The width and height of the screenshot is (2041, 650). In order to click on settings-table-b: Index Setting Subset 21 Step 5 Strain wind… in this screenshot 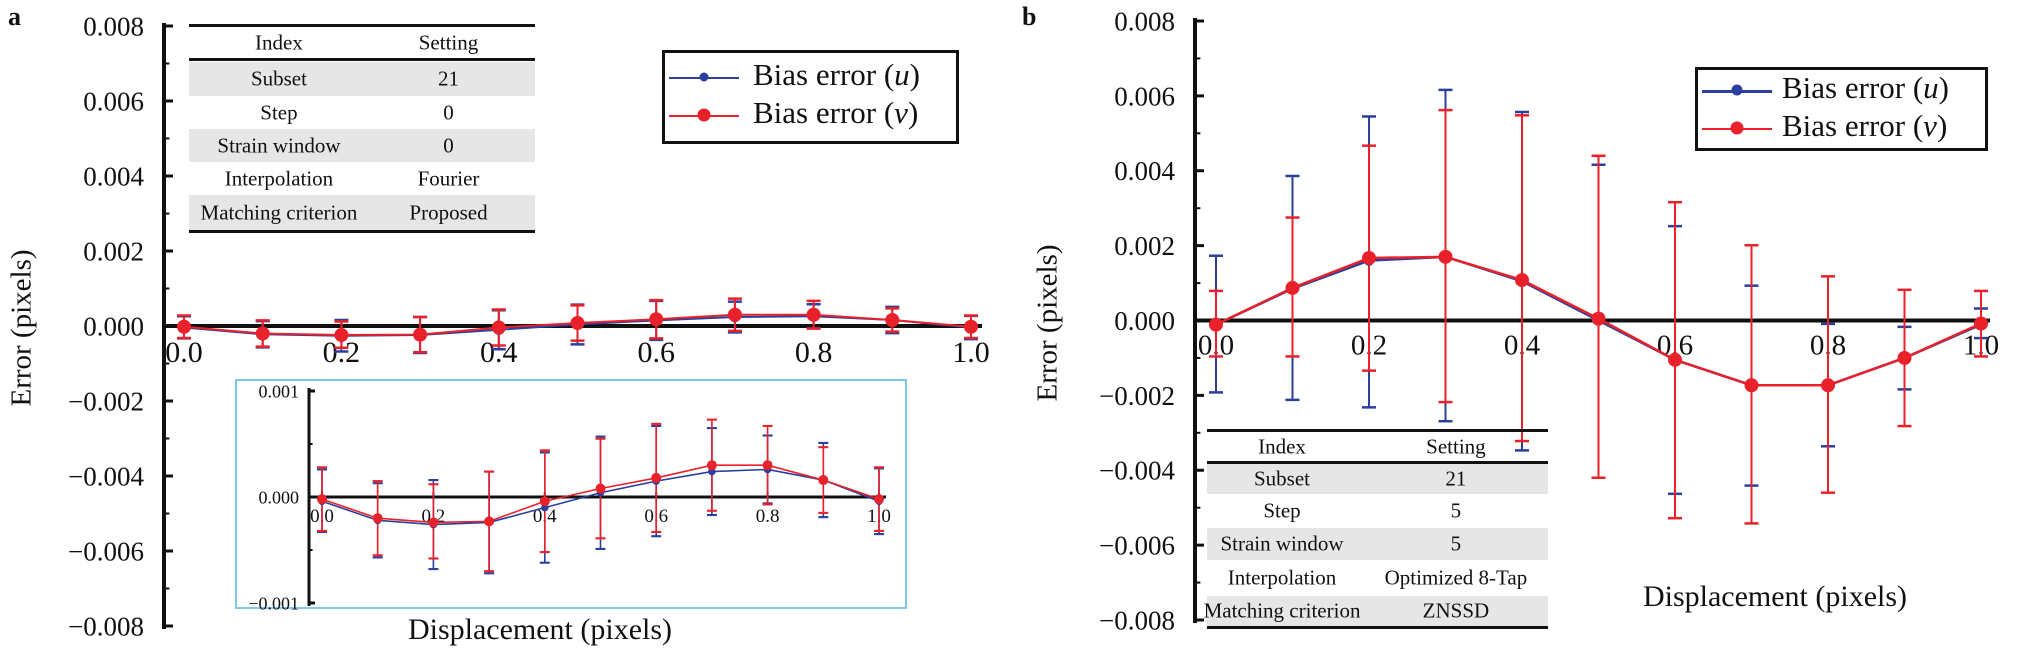, I will do `click(1375, 529)`.